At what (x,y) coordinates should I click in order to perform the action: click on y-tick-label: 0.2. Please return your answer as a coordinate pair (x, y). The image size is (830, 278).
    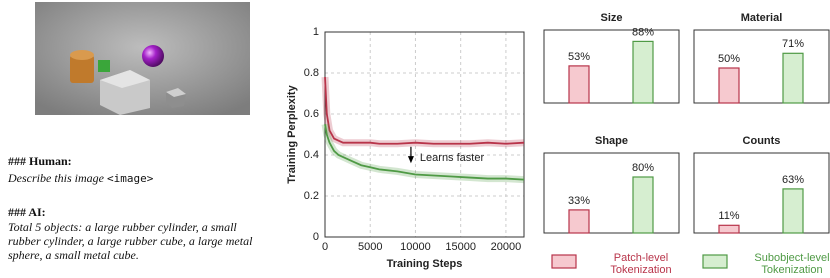
    Looking at the image, I should click on (311, 196).